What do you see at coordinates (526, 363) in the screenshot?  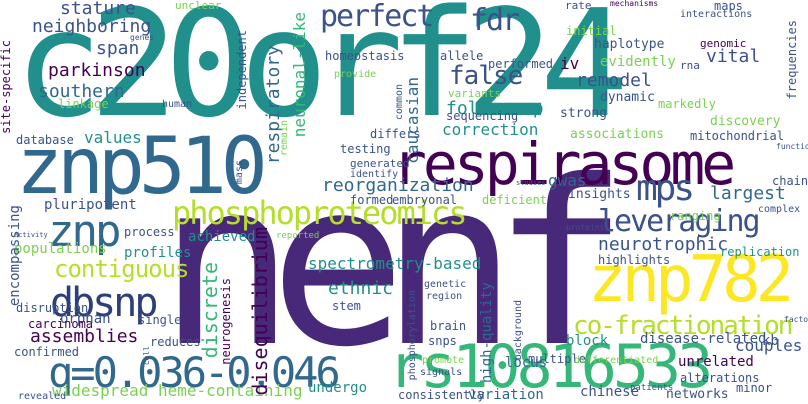 I see `word: locus` at bounding box center [526, 363].